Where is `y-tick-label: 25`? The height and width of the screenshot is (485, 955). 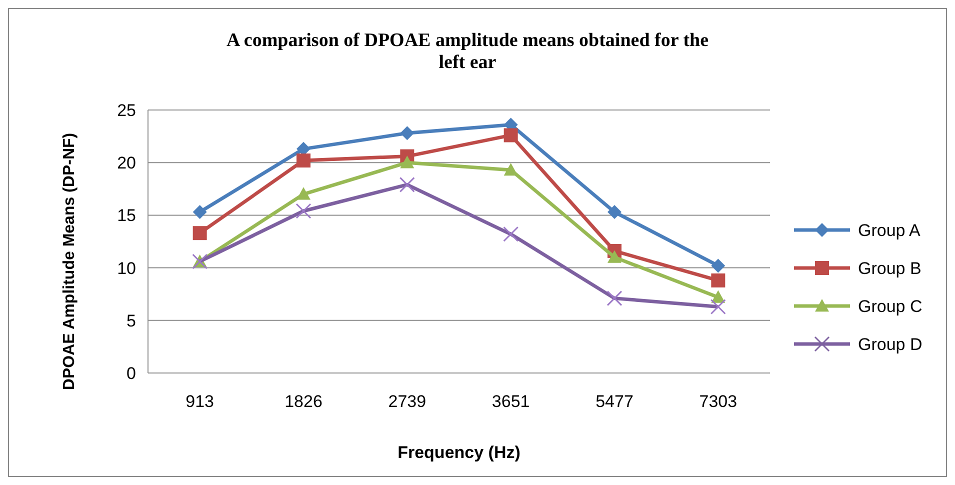
y-tick-label: 25 is located at coordinates (126, 110).